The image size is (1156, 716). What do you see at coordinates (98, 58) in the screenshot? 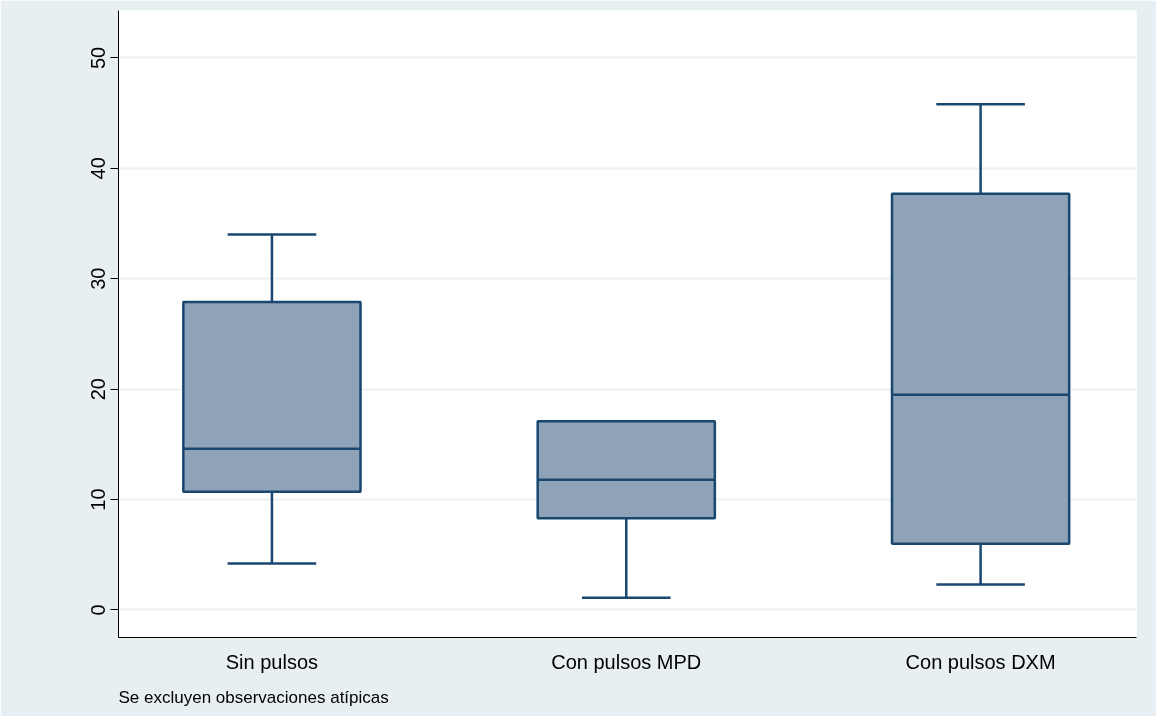
I see `y-tick-label: 50` at bounding box center [98, 58].